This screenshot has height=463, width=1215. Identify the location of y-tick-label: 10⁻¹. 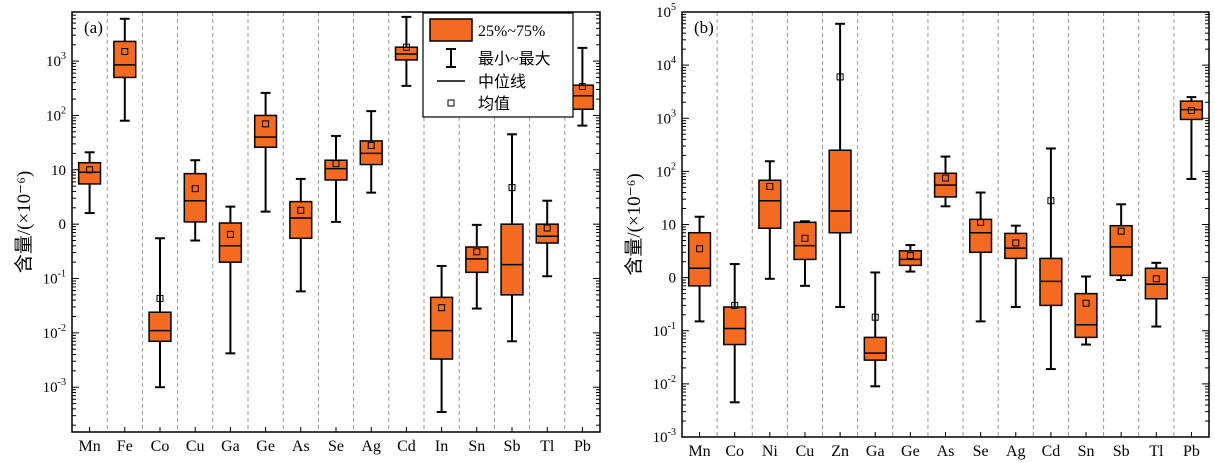
(664, 330).